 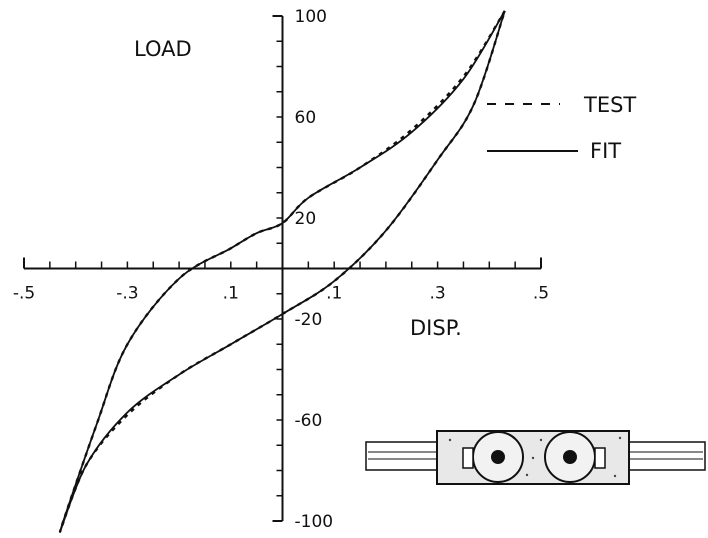 I want to click on specimen-illustration, so click(x=535, y=457).